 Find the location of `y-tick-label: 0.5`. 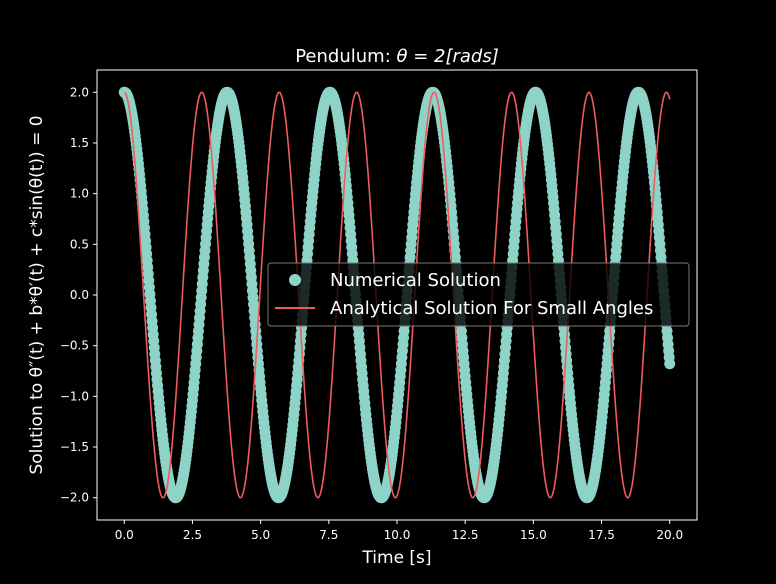

y-tick-label: 0.5 is located at coordinates (79, 244).